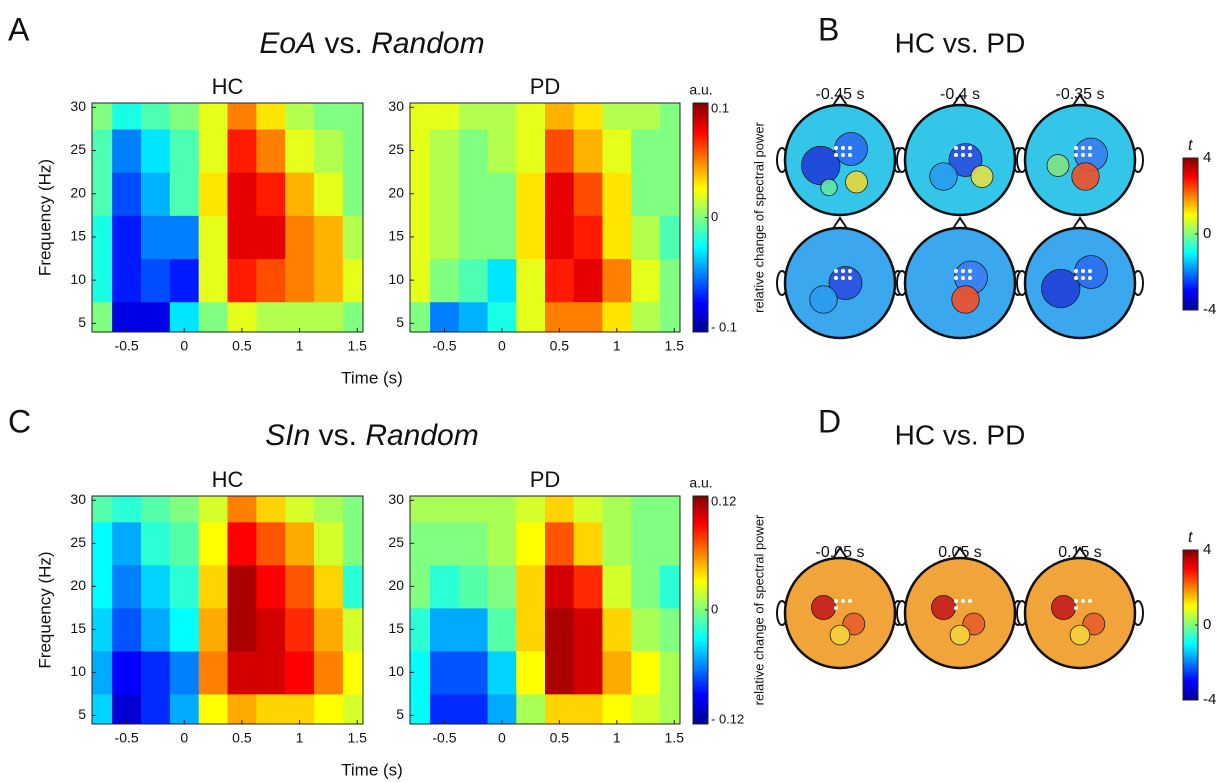  What do you see at coordinates (828, 29) in the screenshot?
I see `panel-letter: B` at bounding box center [828, 29].